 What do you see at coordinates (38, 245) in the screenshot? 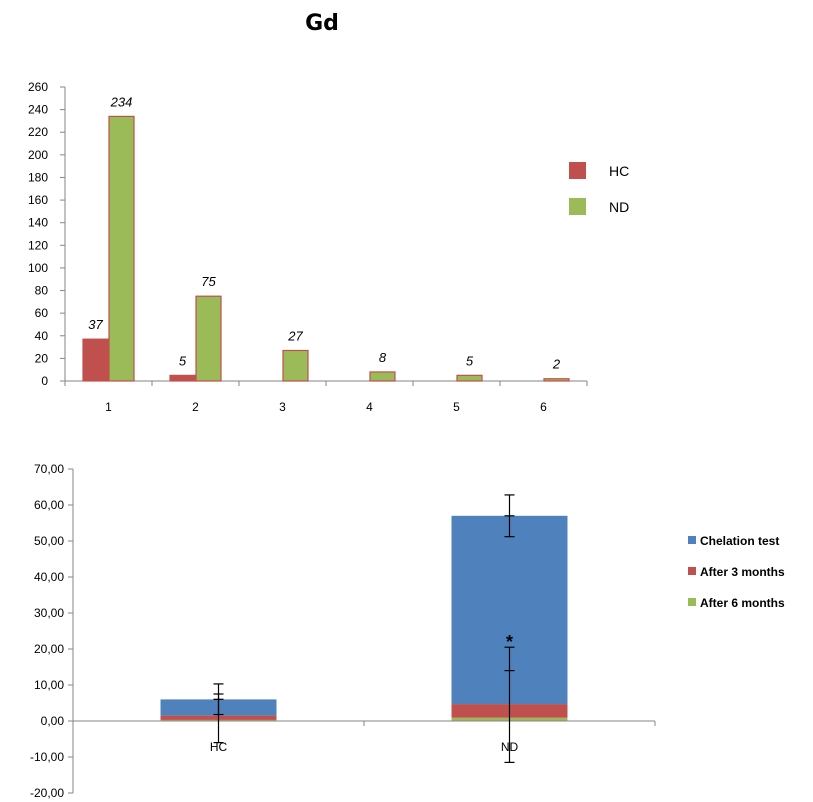
I see `y-tick-label: 120` at bounding box center [38, 245].